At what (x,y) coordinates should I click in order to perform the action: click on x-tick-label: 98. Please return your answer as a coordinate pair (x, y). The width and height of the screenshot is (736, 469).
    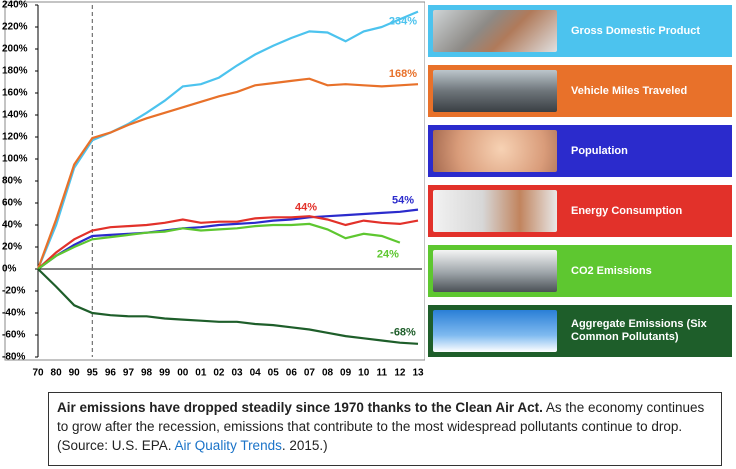
    Looking at the image, I should click on (147, 373).